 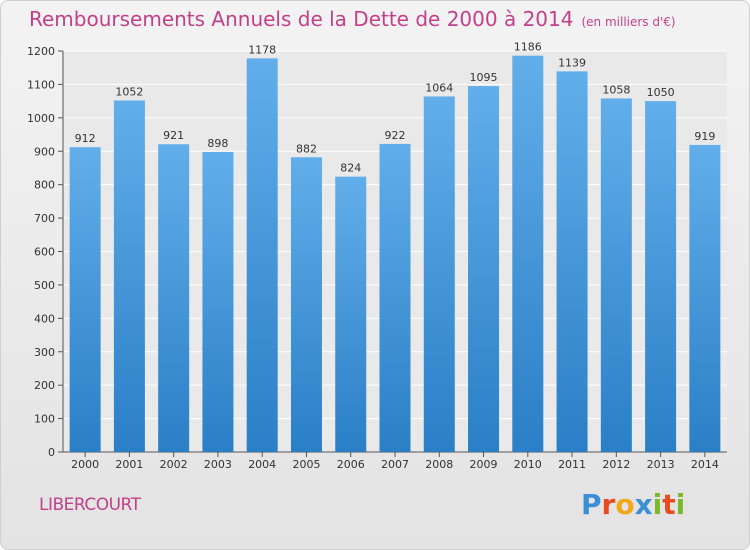 I want to click on value-label-2012: 1058, so click(x=616, y=89).